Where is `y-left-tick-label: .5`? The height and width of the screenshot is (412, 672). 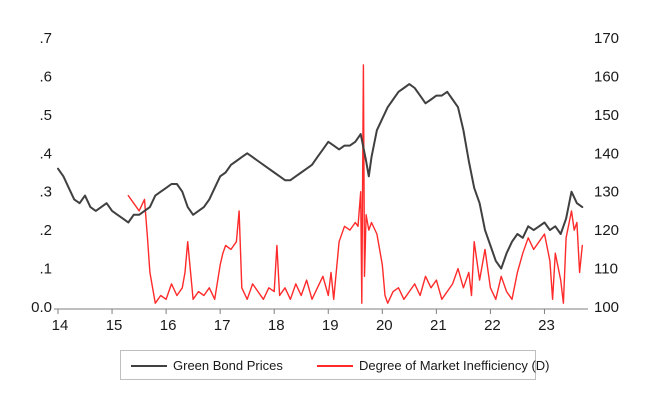
y-left-tick-label: .5 is located at coordinates (45, 115).